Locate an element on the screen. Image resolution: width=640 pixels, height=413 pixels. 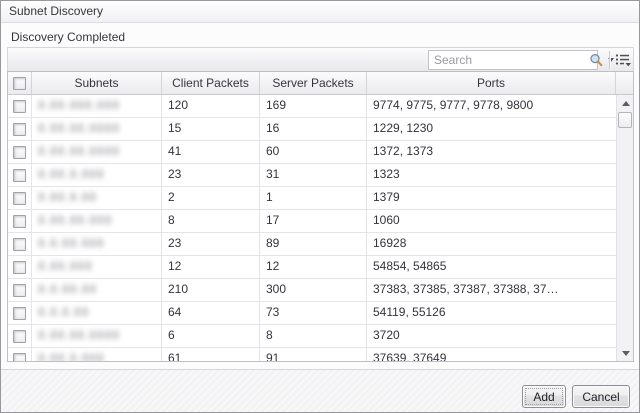
table-row: 8.88.88.8888 6 8 3720 is located at coordinates (312, 336).